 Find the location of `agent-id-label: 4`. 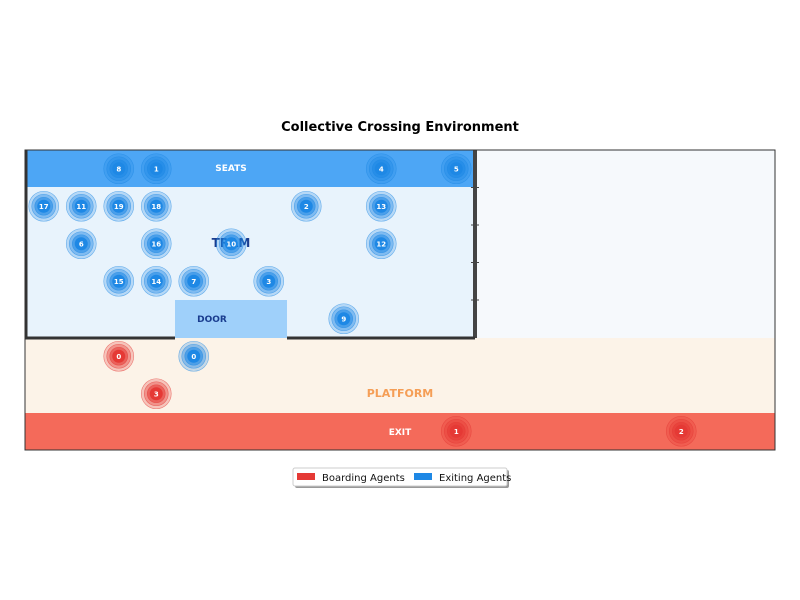

agent-id-label: 4 is located at coordinates (381, 169).